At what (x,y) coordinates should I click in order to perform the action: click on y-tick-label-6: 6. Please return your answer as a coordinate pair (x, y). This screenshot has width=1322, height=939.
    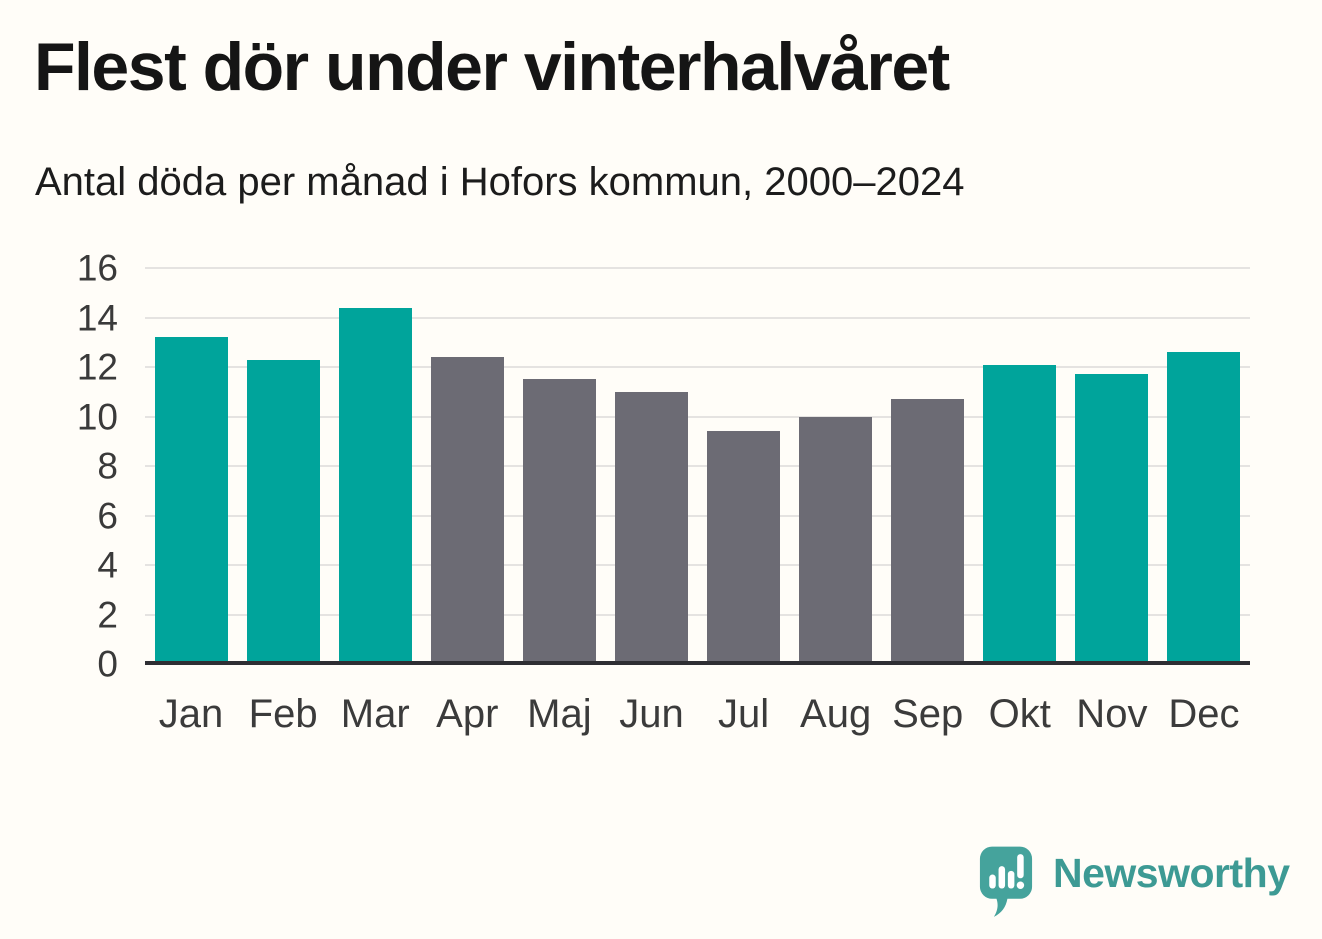
    Looking at the image, I should click on (107, 515).